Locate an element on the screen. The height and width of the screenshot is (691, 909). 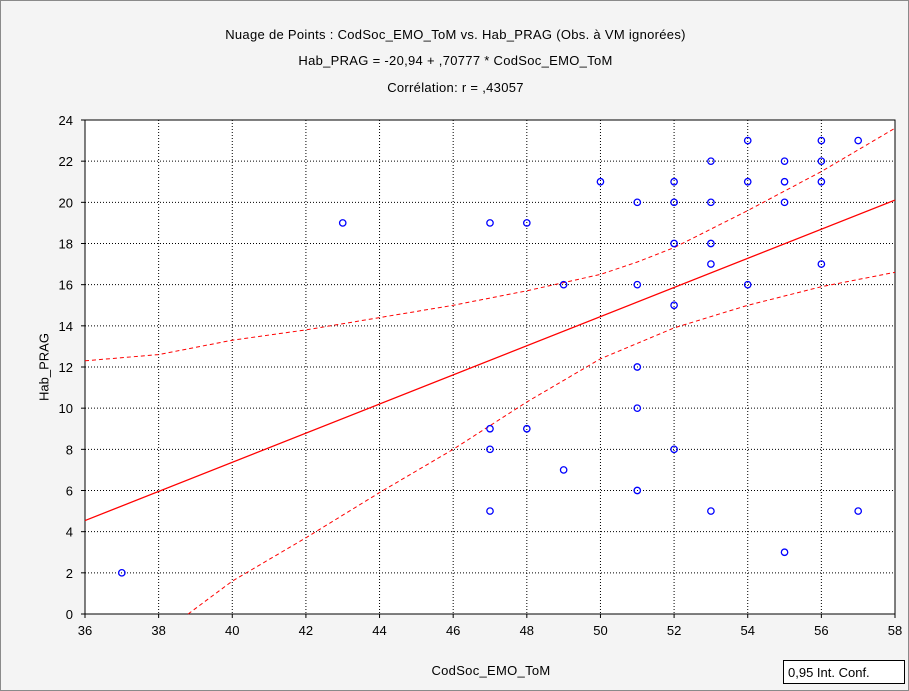
y-tick-label: 6 is located at coordinates (69, 491).